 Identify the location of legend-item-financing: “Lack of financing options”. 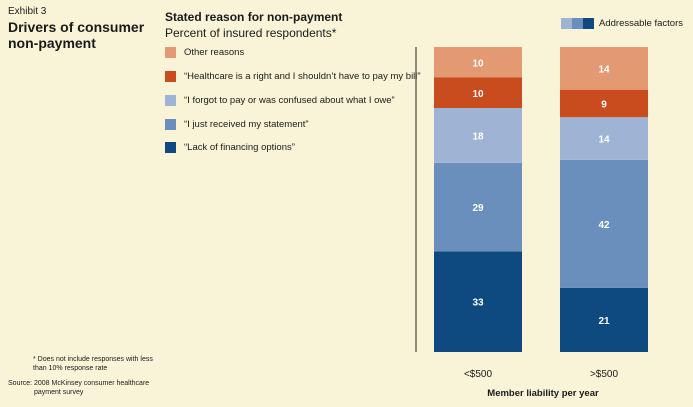
(230, 147).